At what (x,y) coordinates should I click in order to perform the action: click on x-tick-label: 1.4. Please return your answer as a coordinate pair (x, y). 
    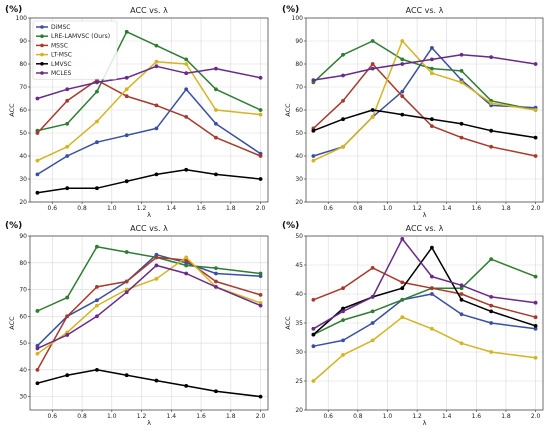
    Looking at the image, I should click on (172, 416).